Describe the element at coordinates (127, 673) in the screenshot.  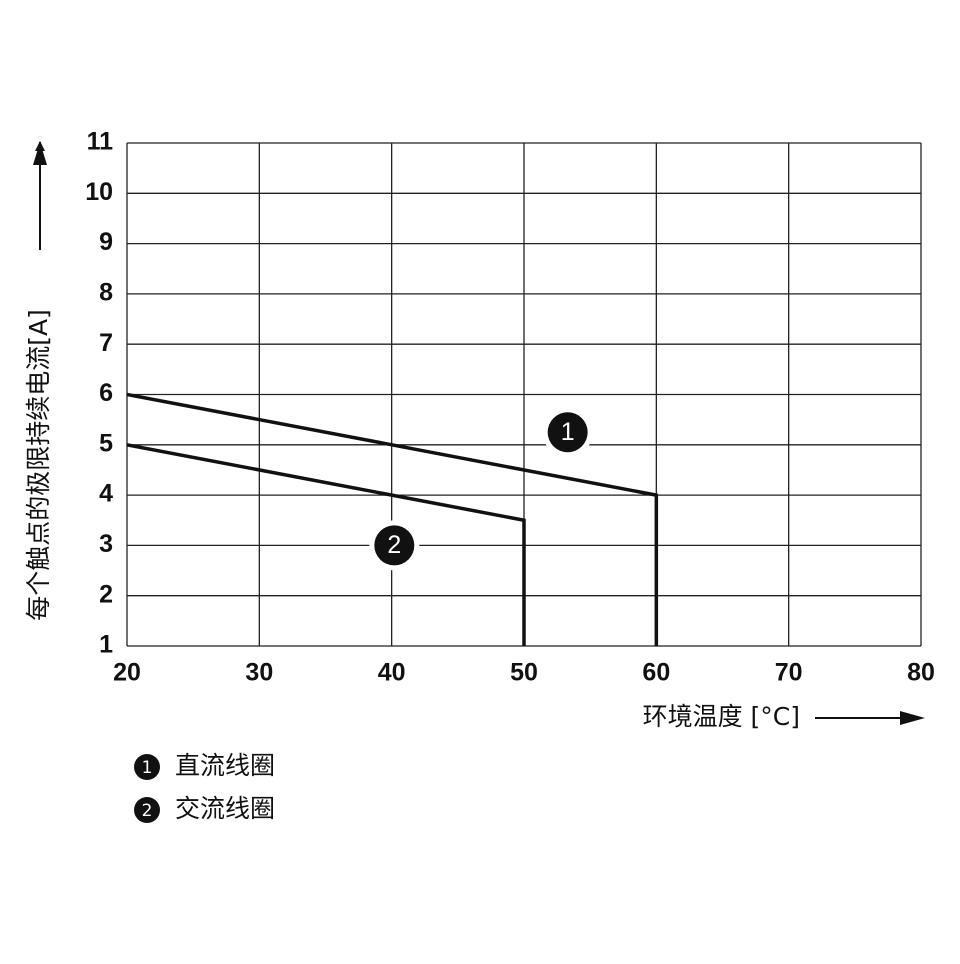
I see `x-tick-label: 20` at that location.